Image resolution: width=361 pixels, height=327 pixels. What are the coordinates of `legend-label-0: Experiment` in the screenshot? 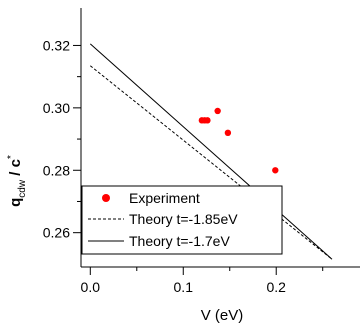 It's located at (164, 198).